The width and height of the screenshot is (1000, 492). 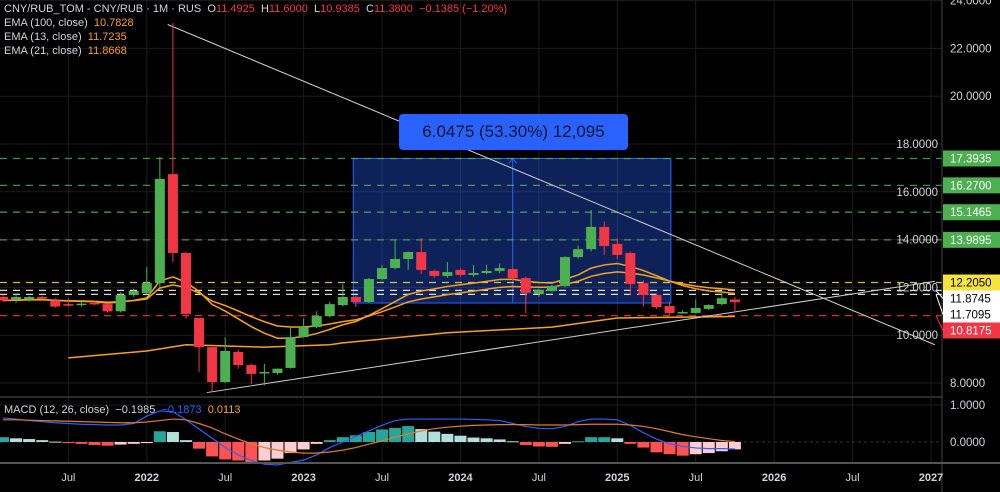 I want to click on measure-label: 6.0475 (53.30%) 12,095, so click(x=513, y=132).